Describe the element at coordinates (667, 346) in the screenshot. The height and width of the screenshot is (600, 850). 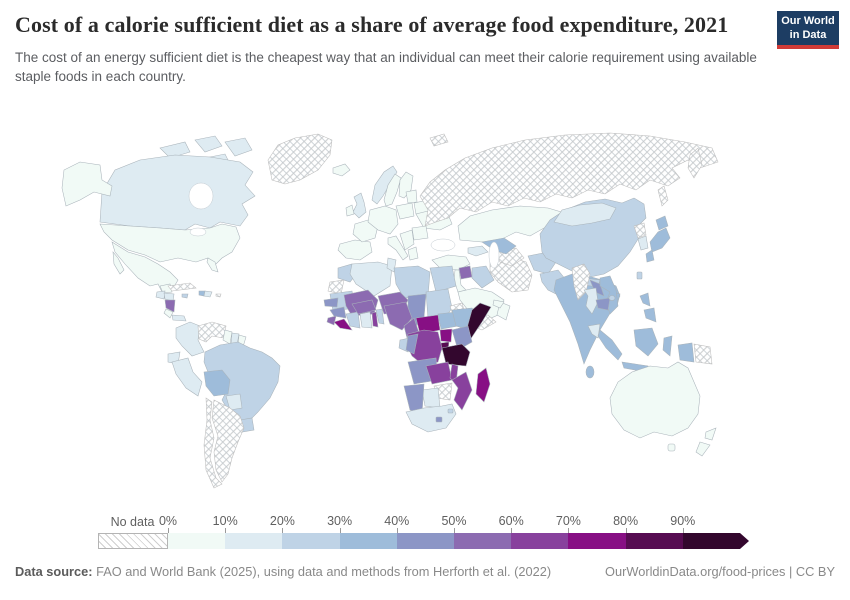
I see `region-indonesia-sulawesi` at that location.